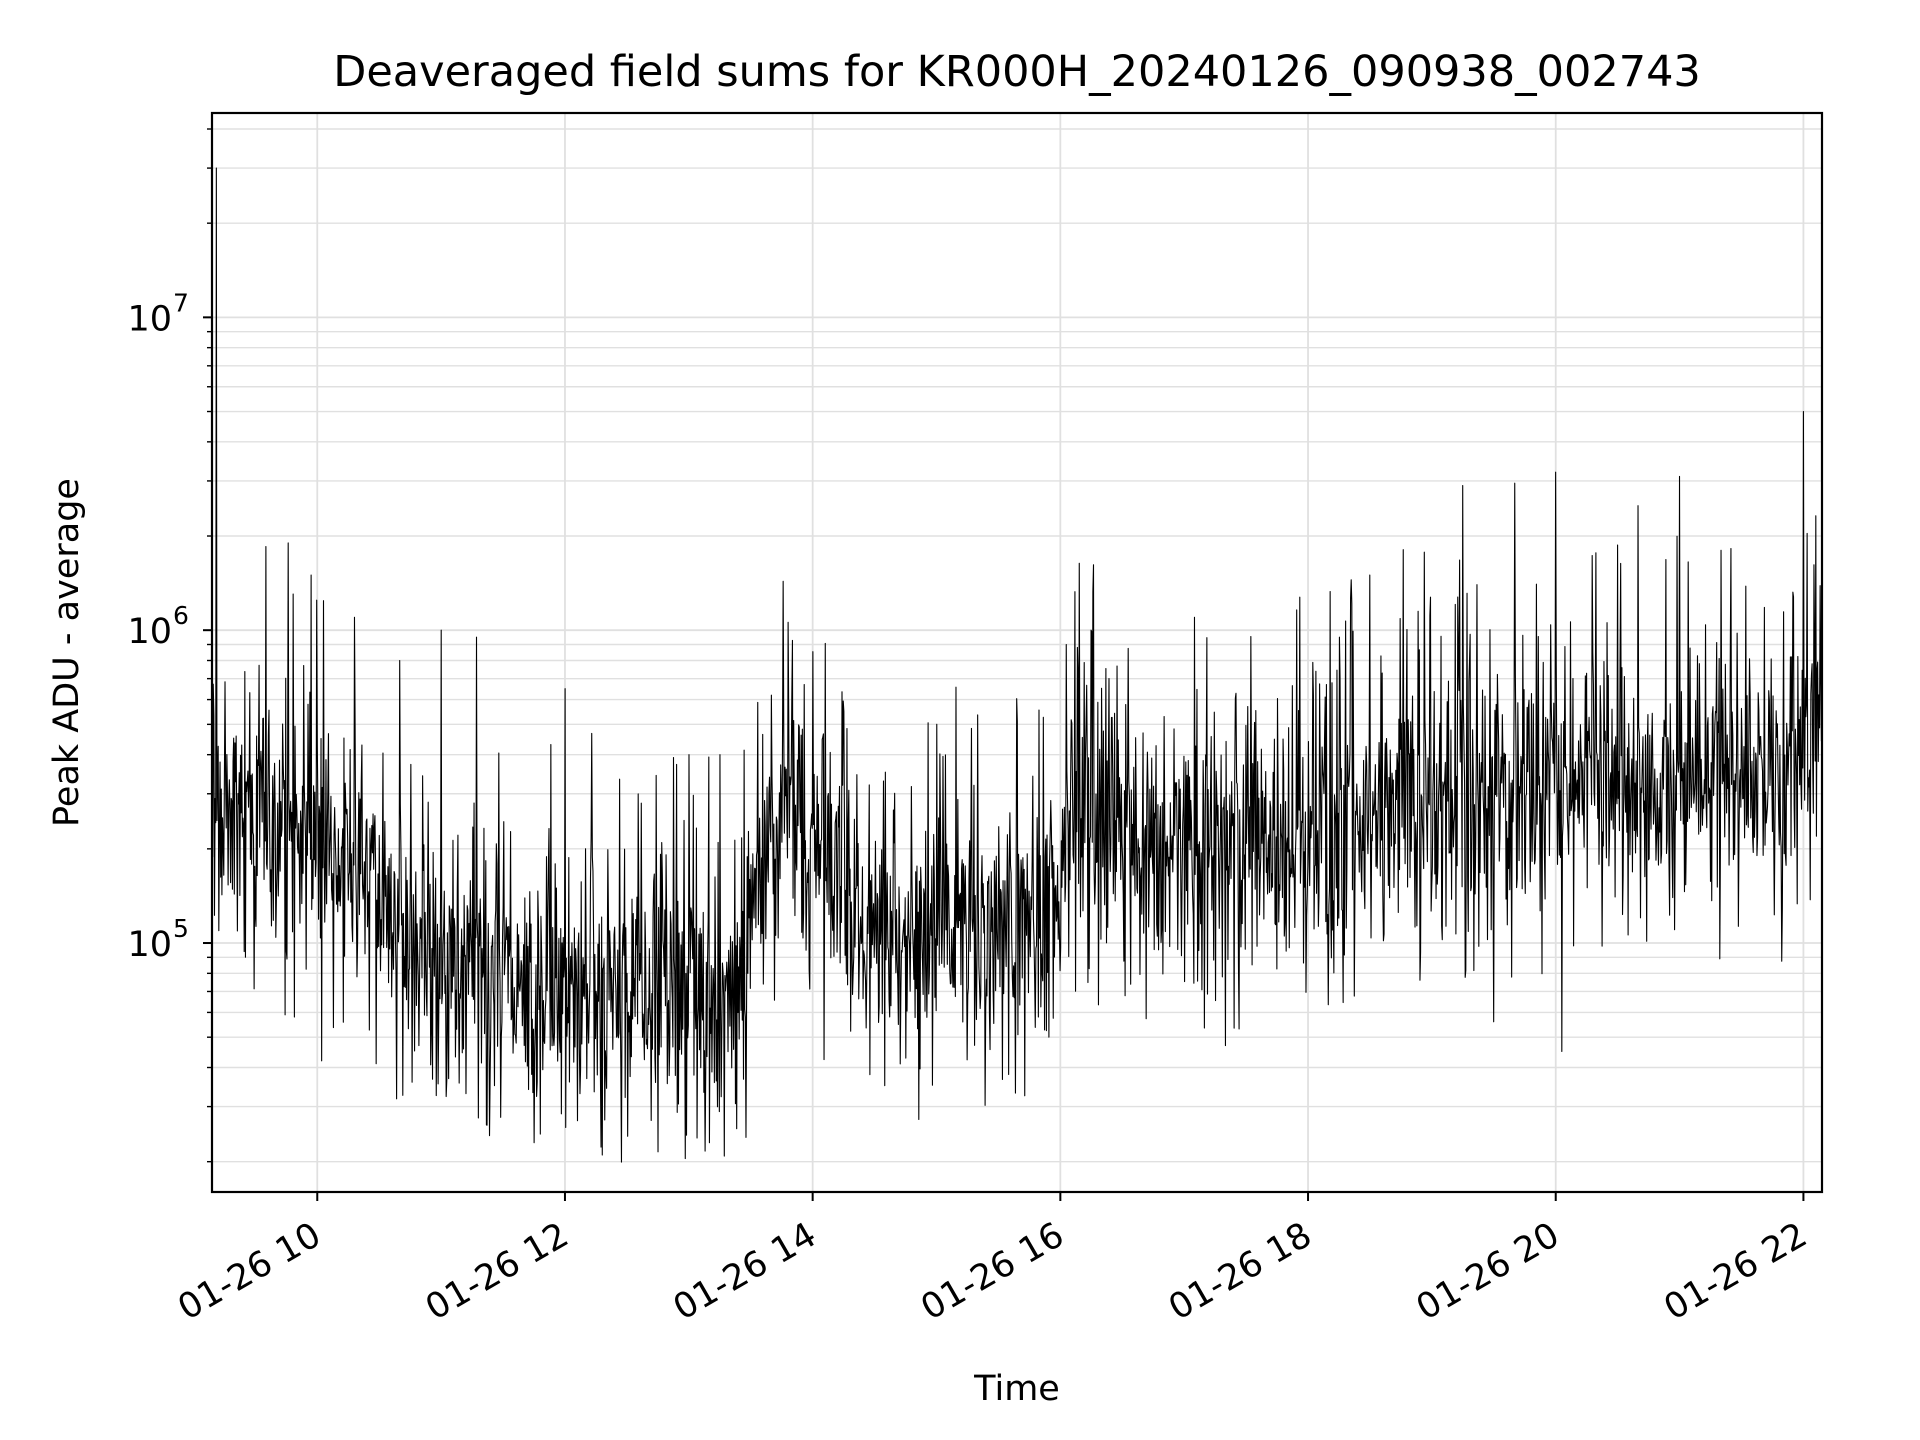  Describe the element at coordinates (1016, 1389) in the screenshot. I see `x-axis-label: Time` at that location.